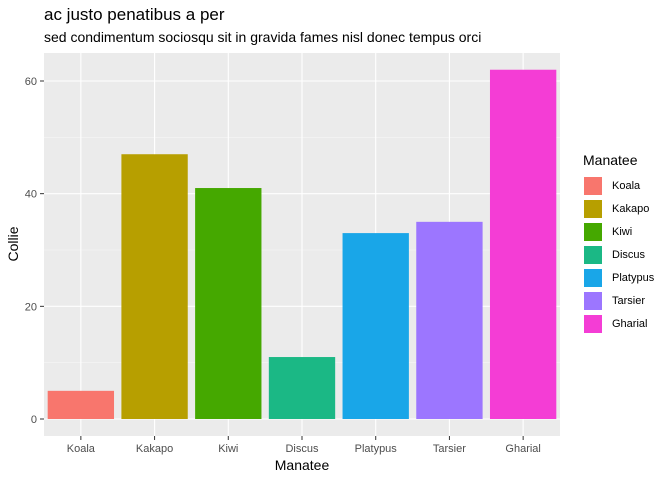 The height and width of the screenshot is (480, 672). Describe the element at coordinates (631, 208) in the screenshot. I see `legend-label: Kakapo` at that location.